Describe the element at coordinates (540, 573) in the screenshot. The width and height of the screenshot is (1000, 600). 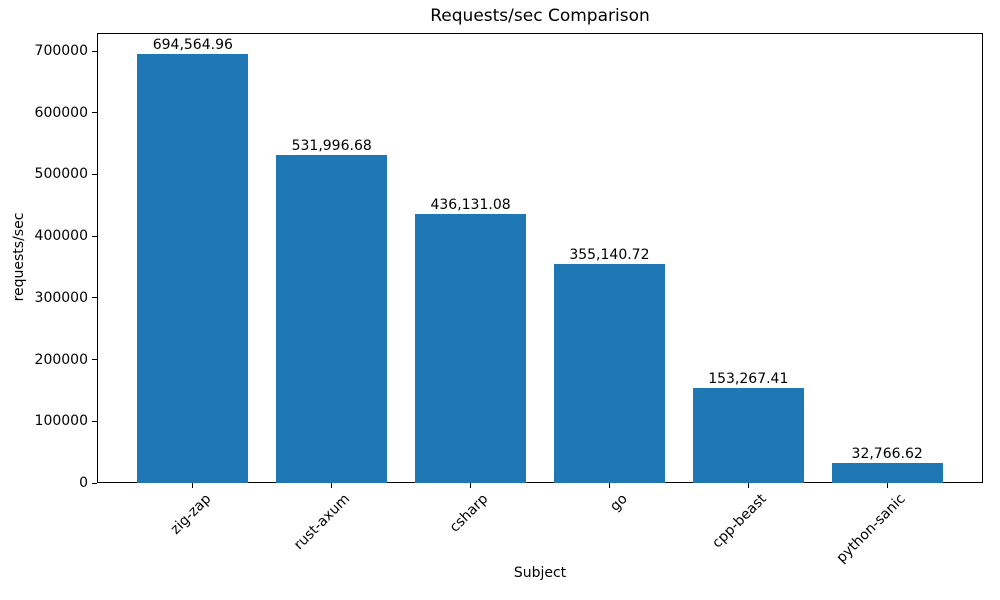
I see `x-axis-label: Subject` at that location.